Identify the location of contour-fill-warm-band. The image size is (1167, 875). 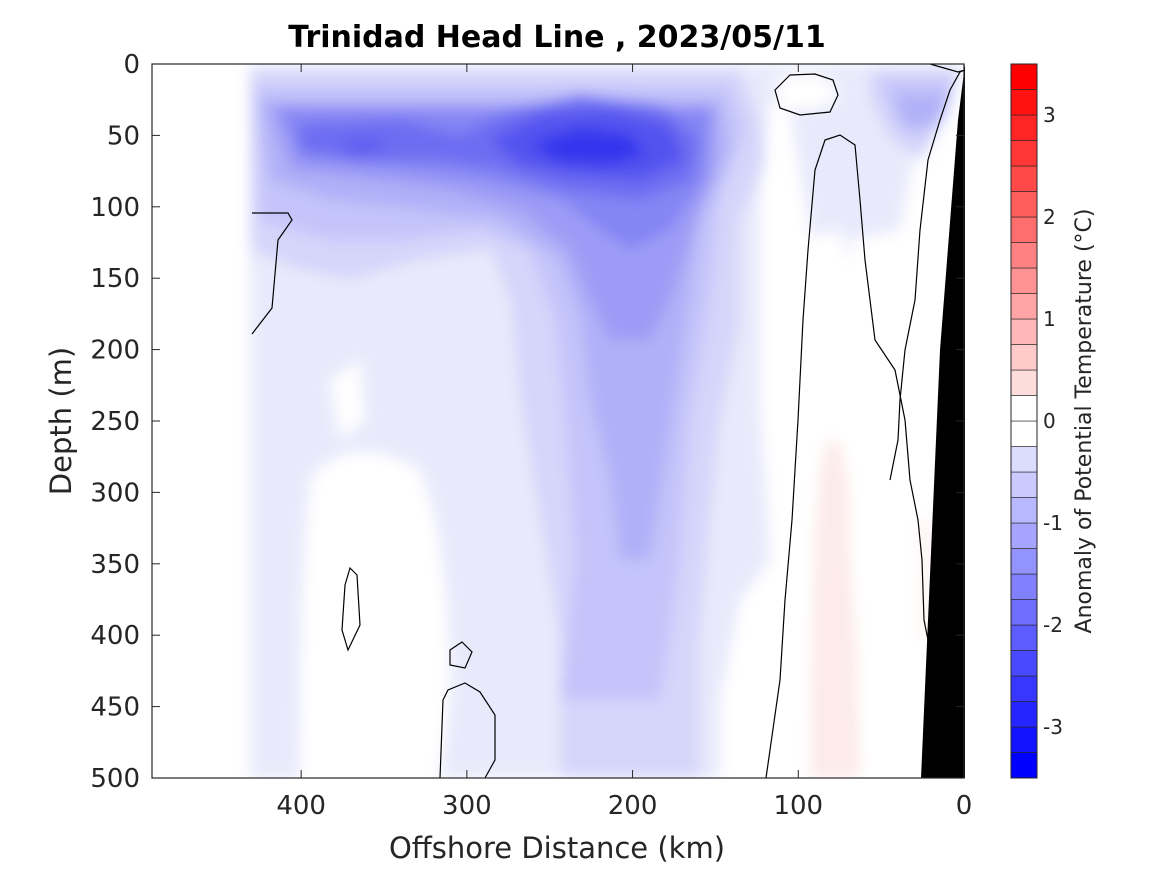
(835, 609).